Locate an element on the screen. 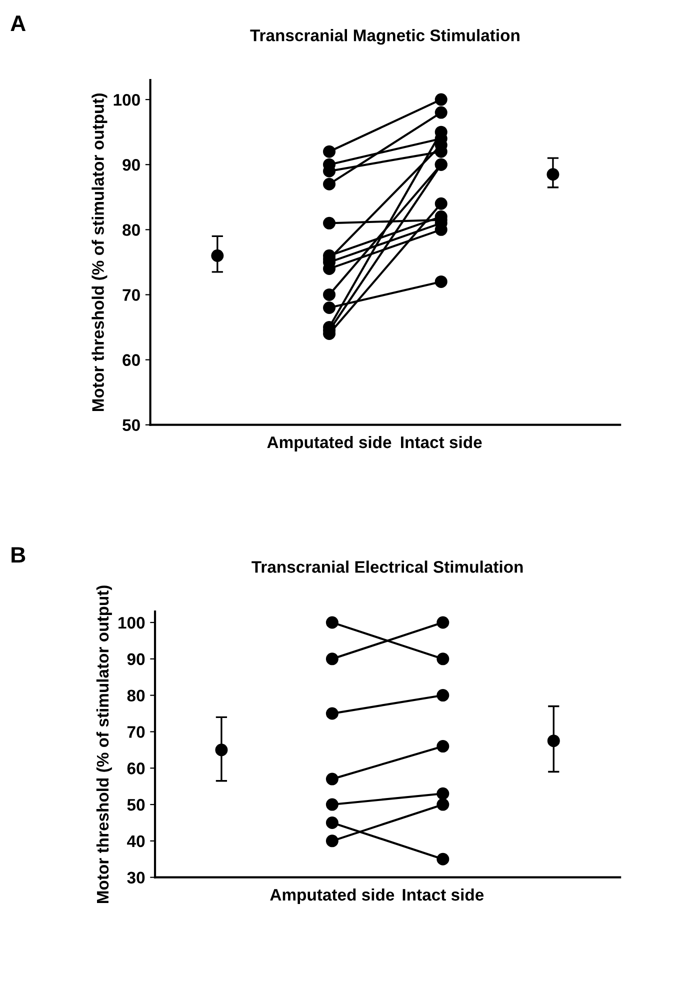 This screenshot has width=674, height=988. y-tick-label: 30 is located at coordinates (136, 878).